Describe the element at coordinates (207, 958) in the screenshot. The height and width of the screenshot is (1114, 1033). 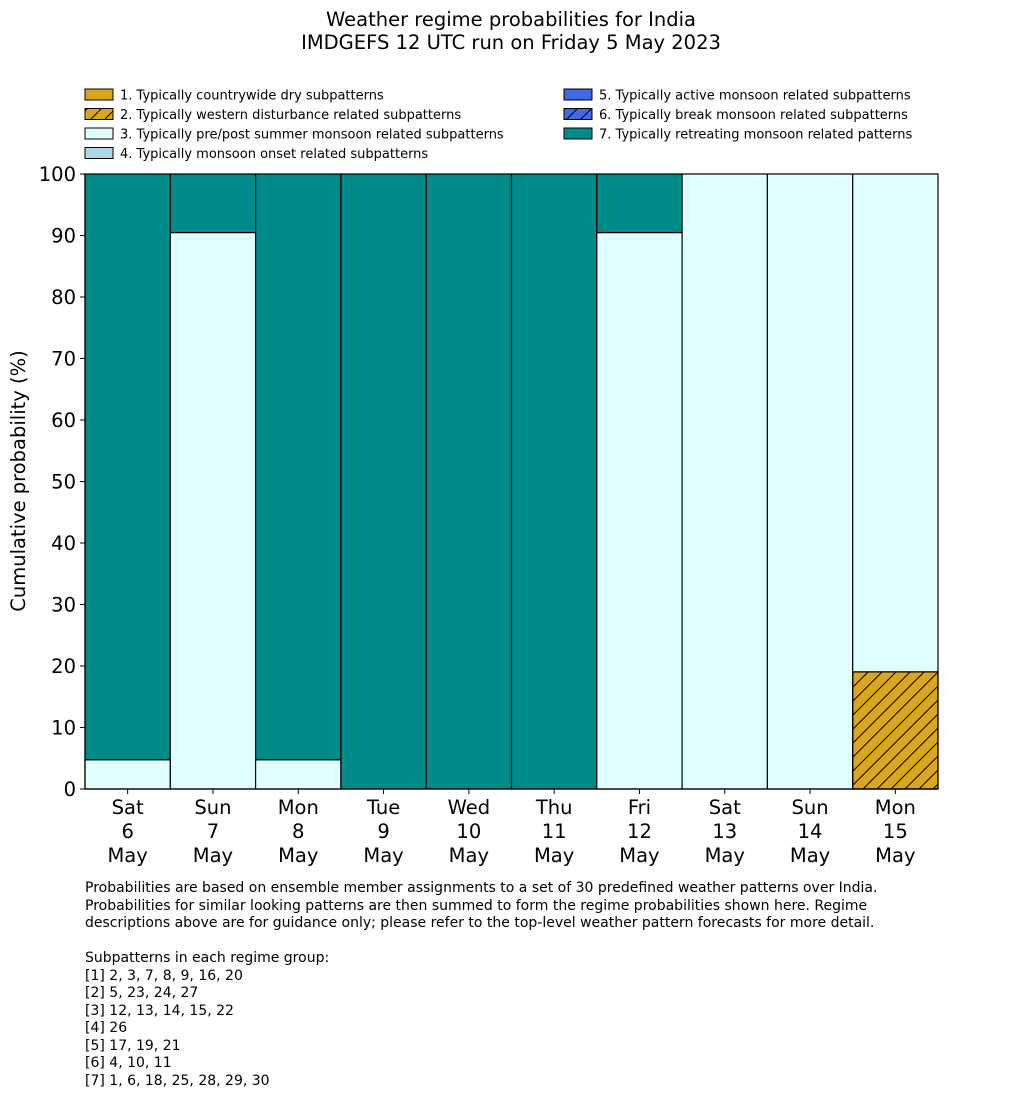
I see `footnote-line: Subpatterns in each regime group:` at that location.